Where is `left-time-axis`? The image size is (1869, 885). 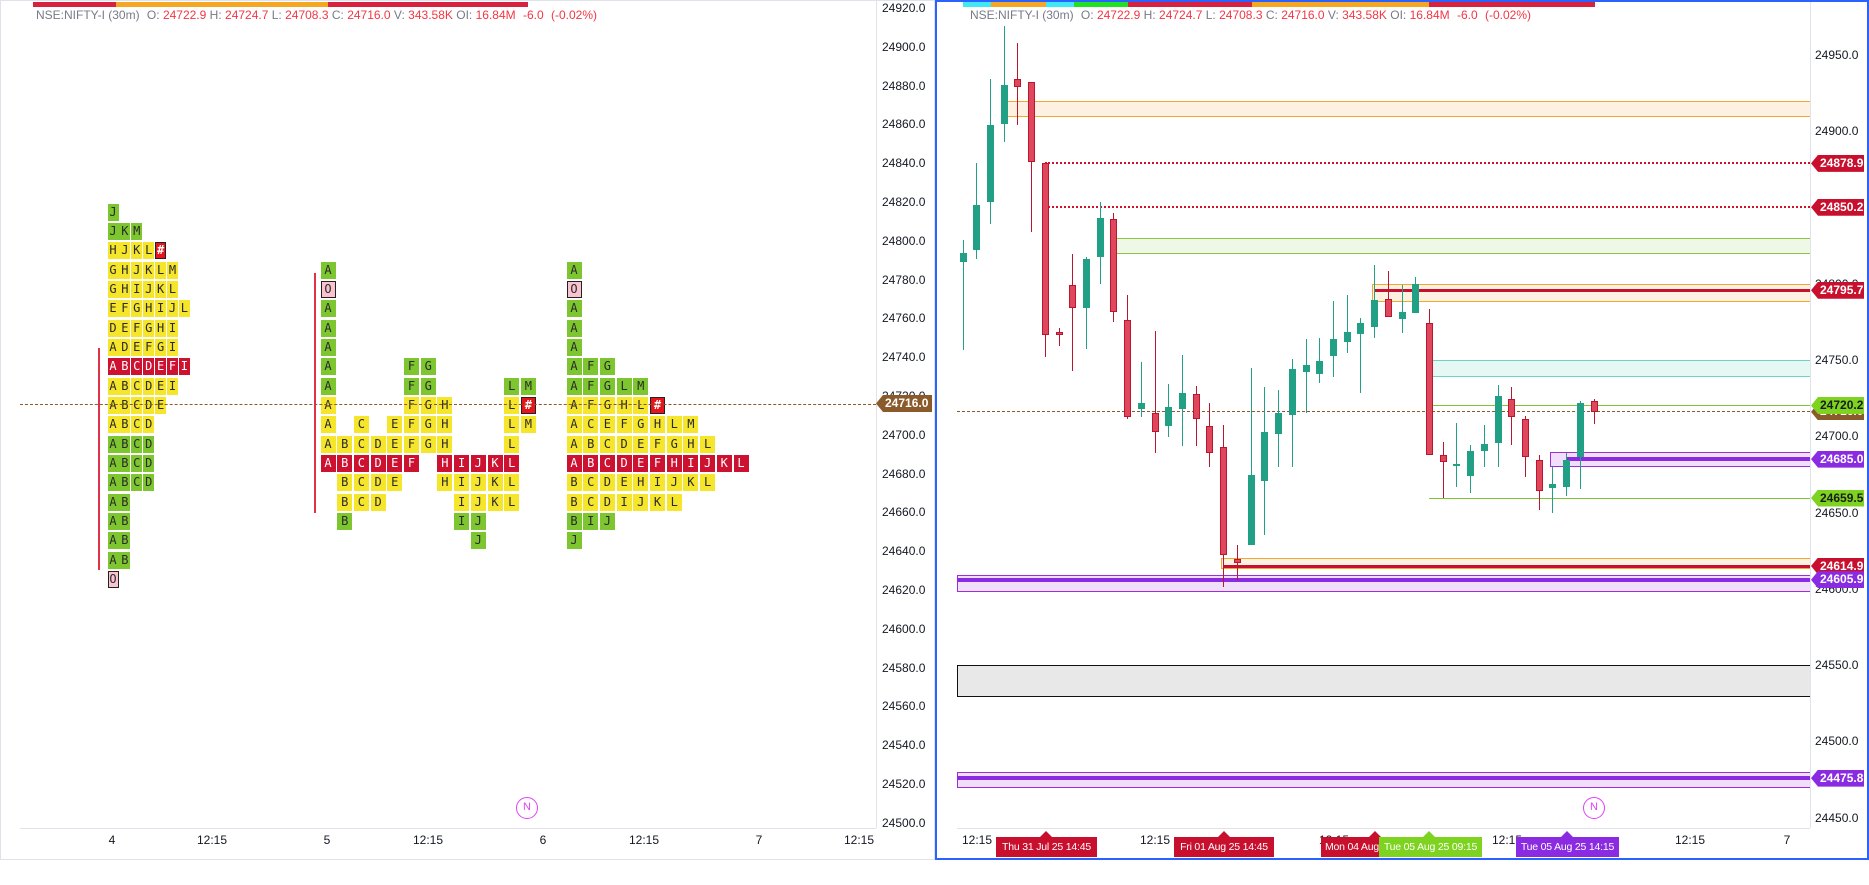
left-time-axis is located at coordinates (438, 843).